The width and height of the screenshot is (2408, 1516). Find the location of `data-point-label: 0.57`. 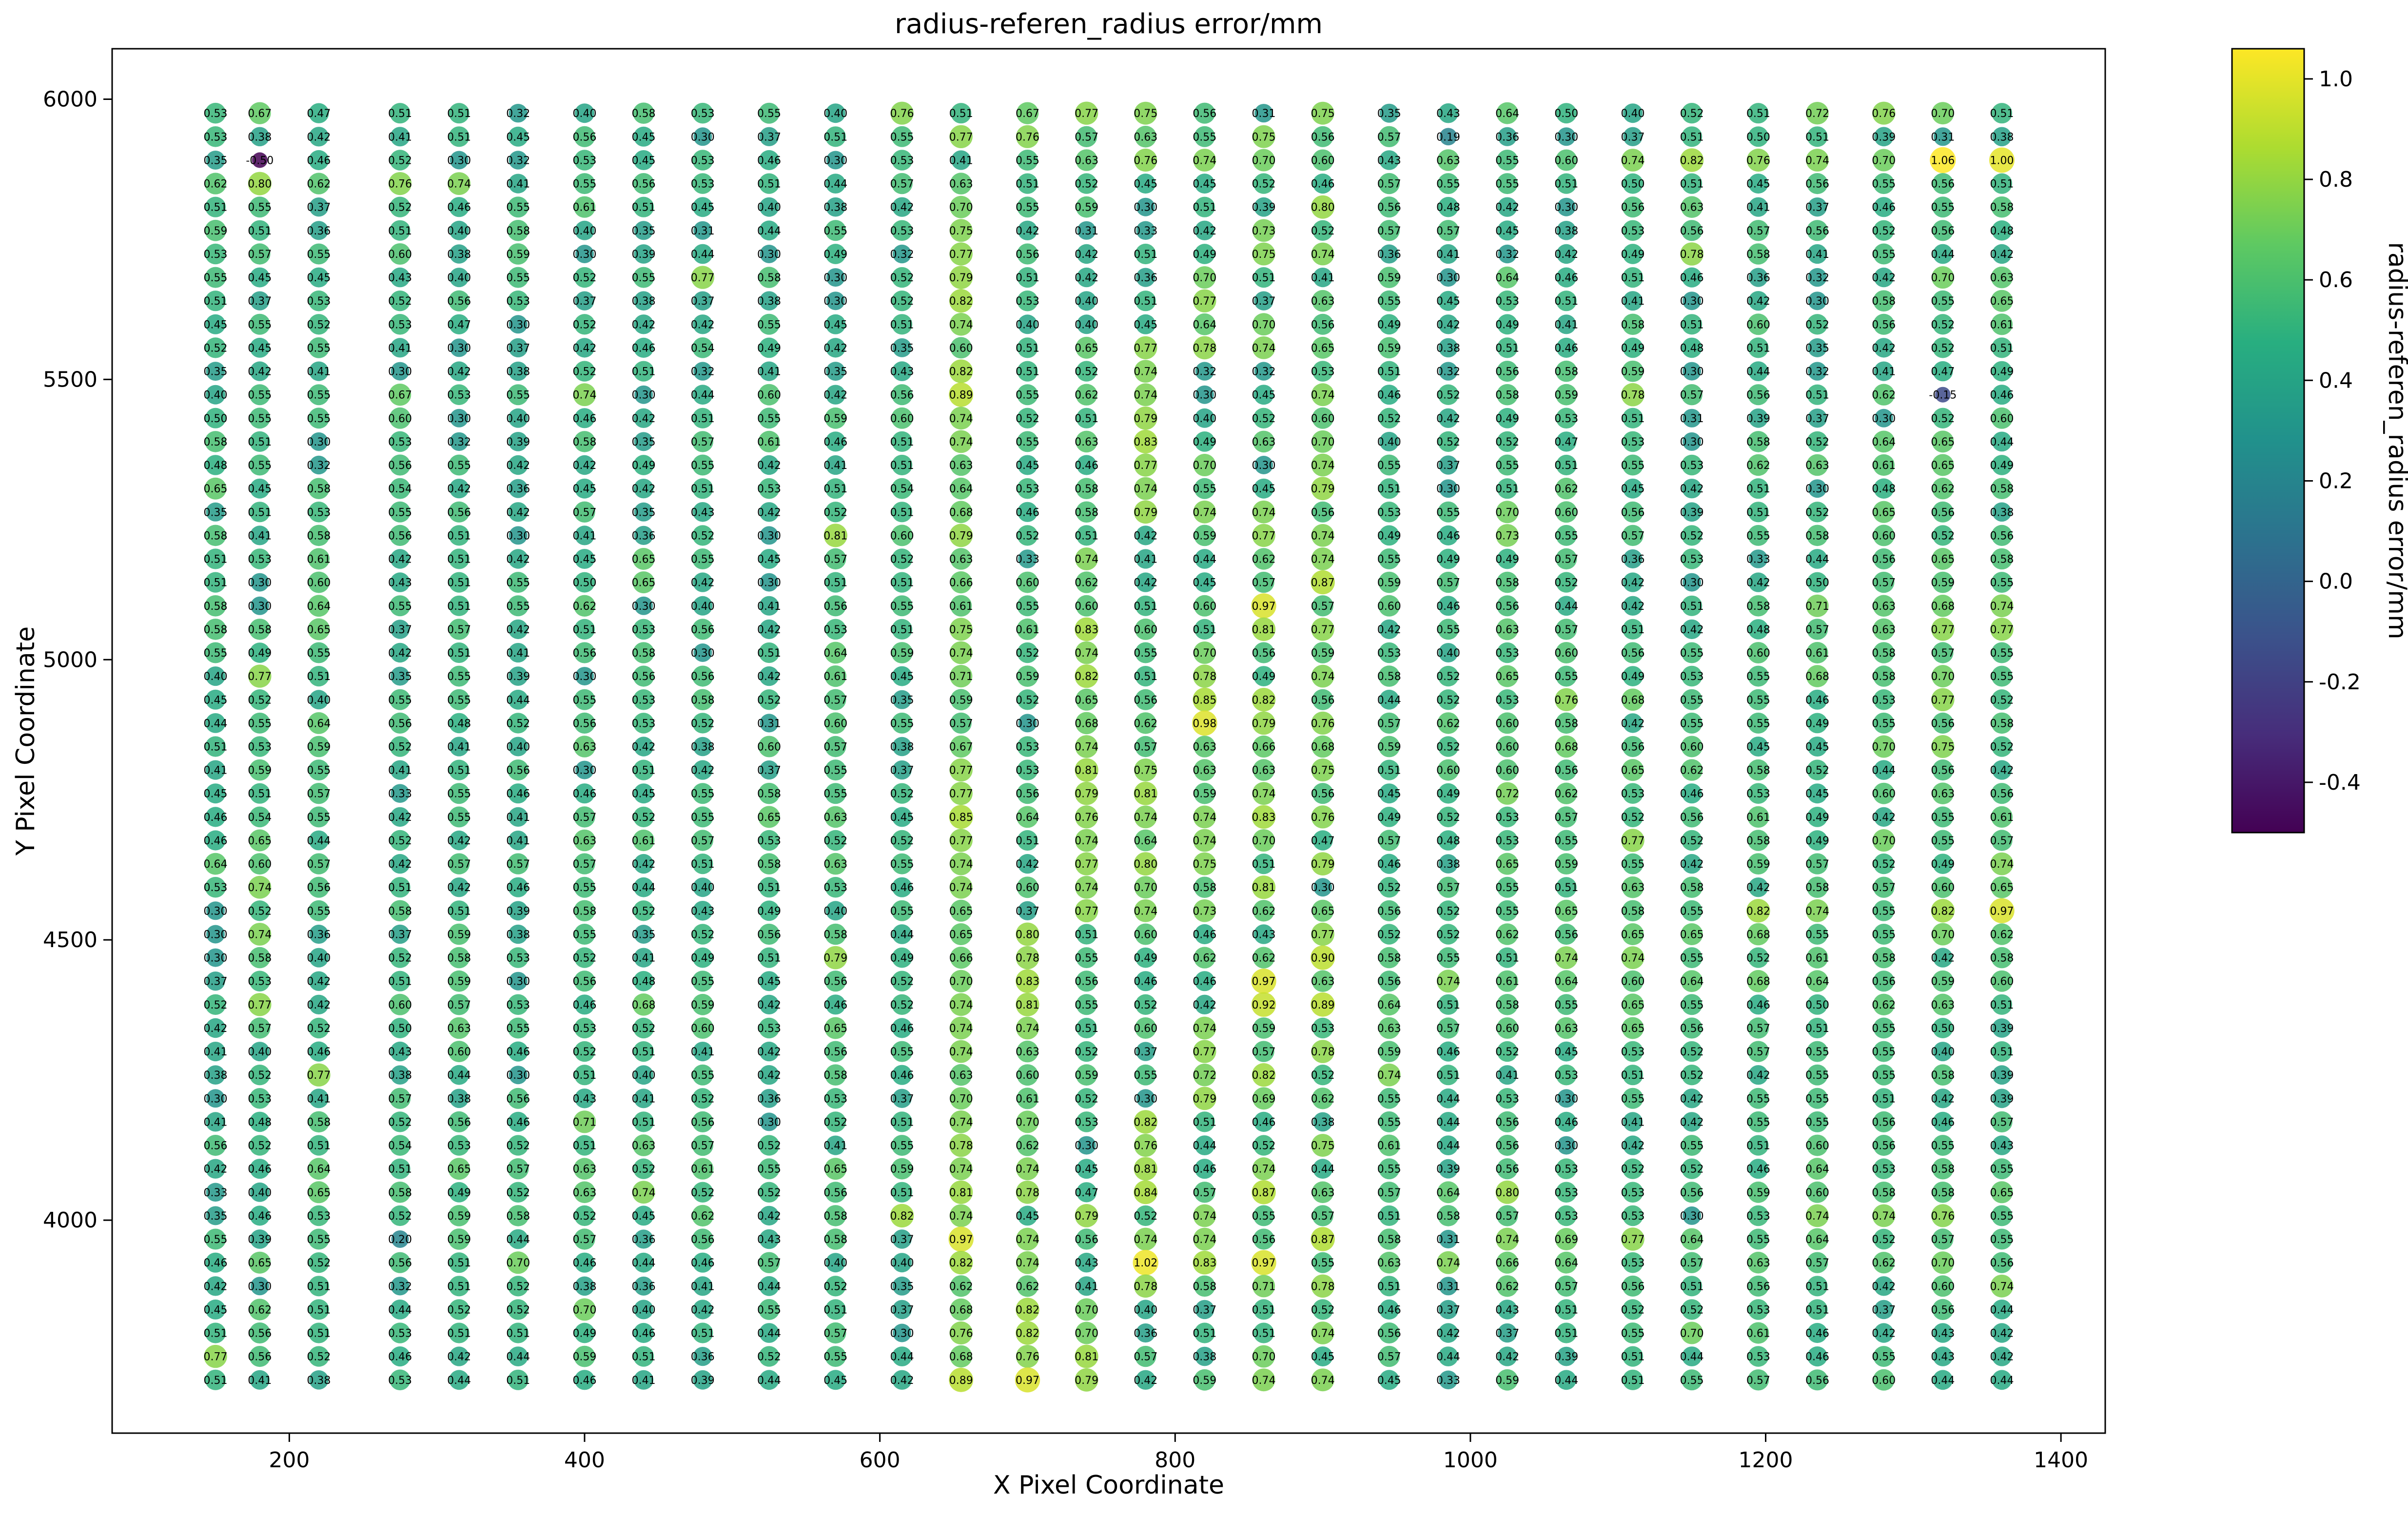

data-point-label: 0.57 is located at coordinates (1389, 724).